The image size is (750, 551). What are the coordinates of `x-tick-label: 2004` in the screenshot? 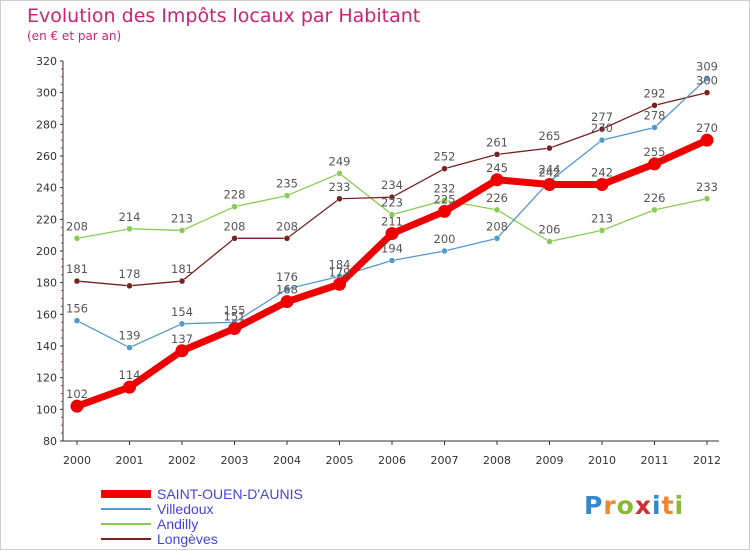 It's located at (287, 460).